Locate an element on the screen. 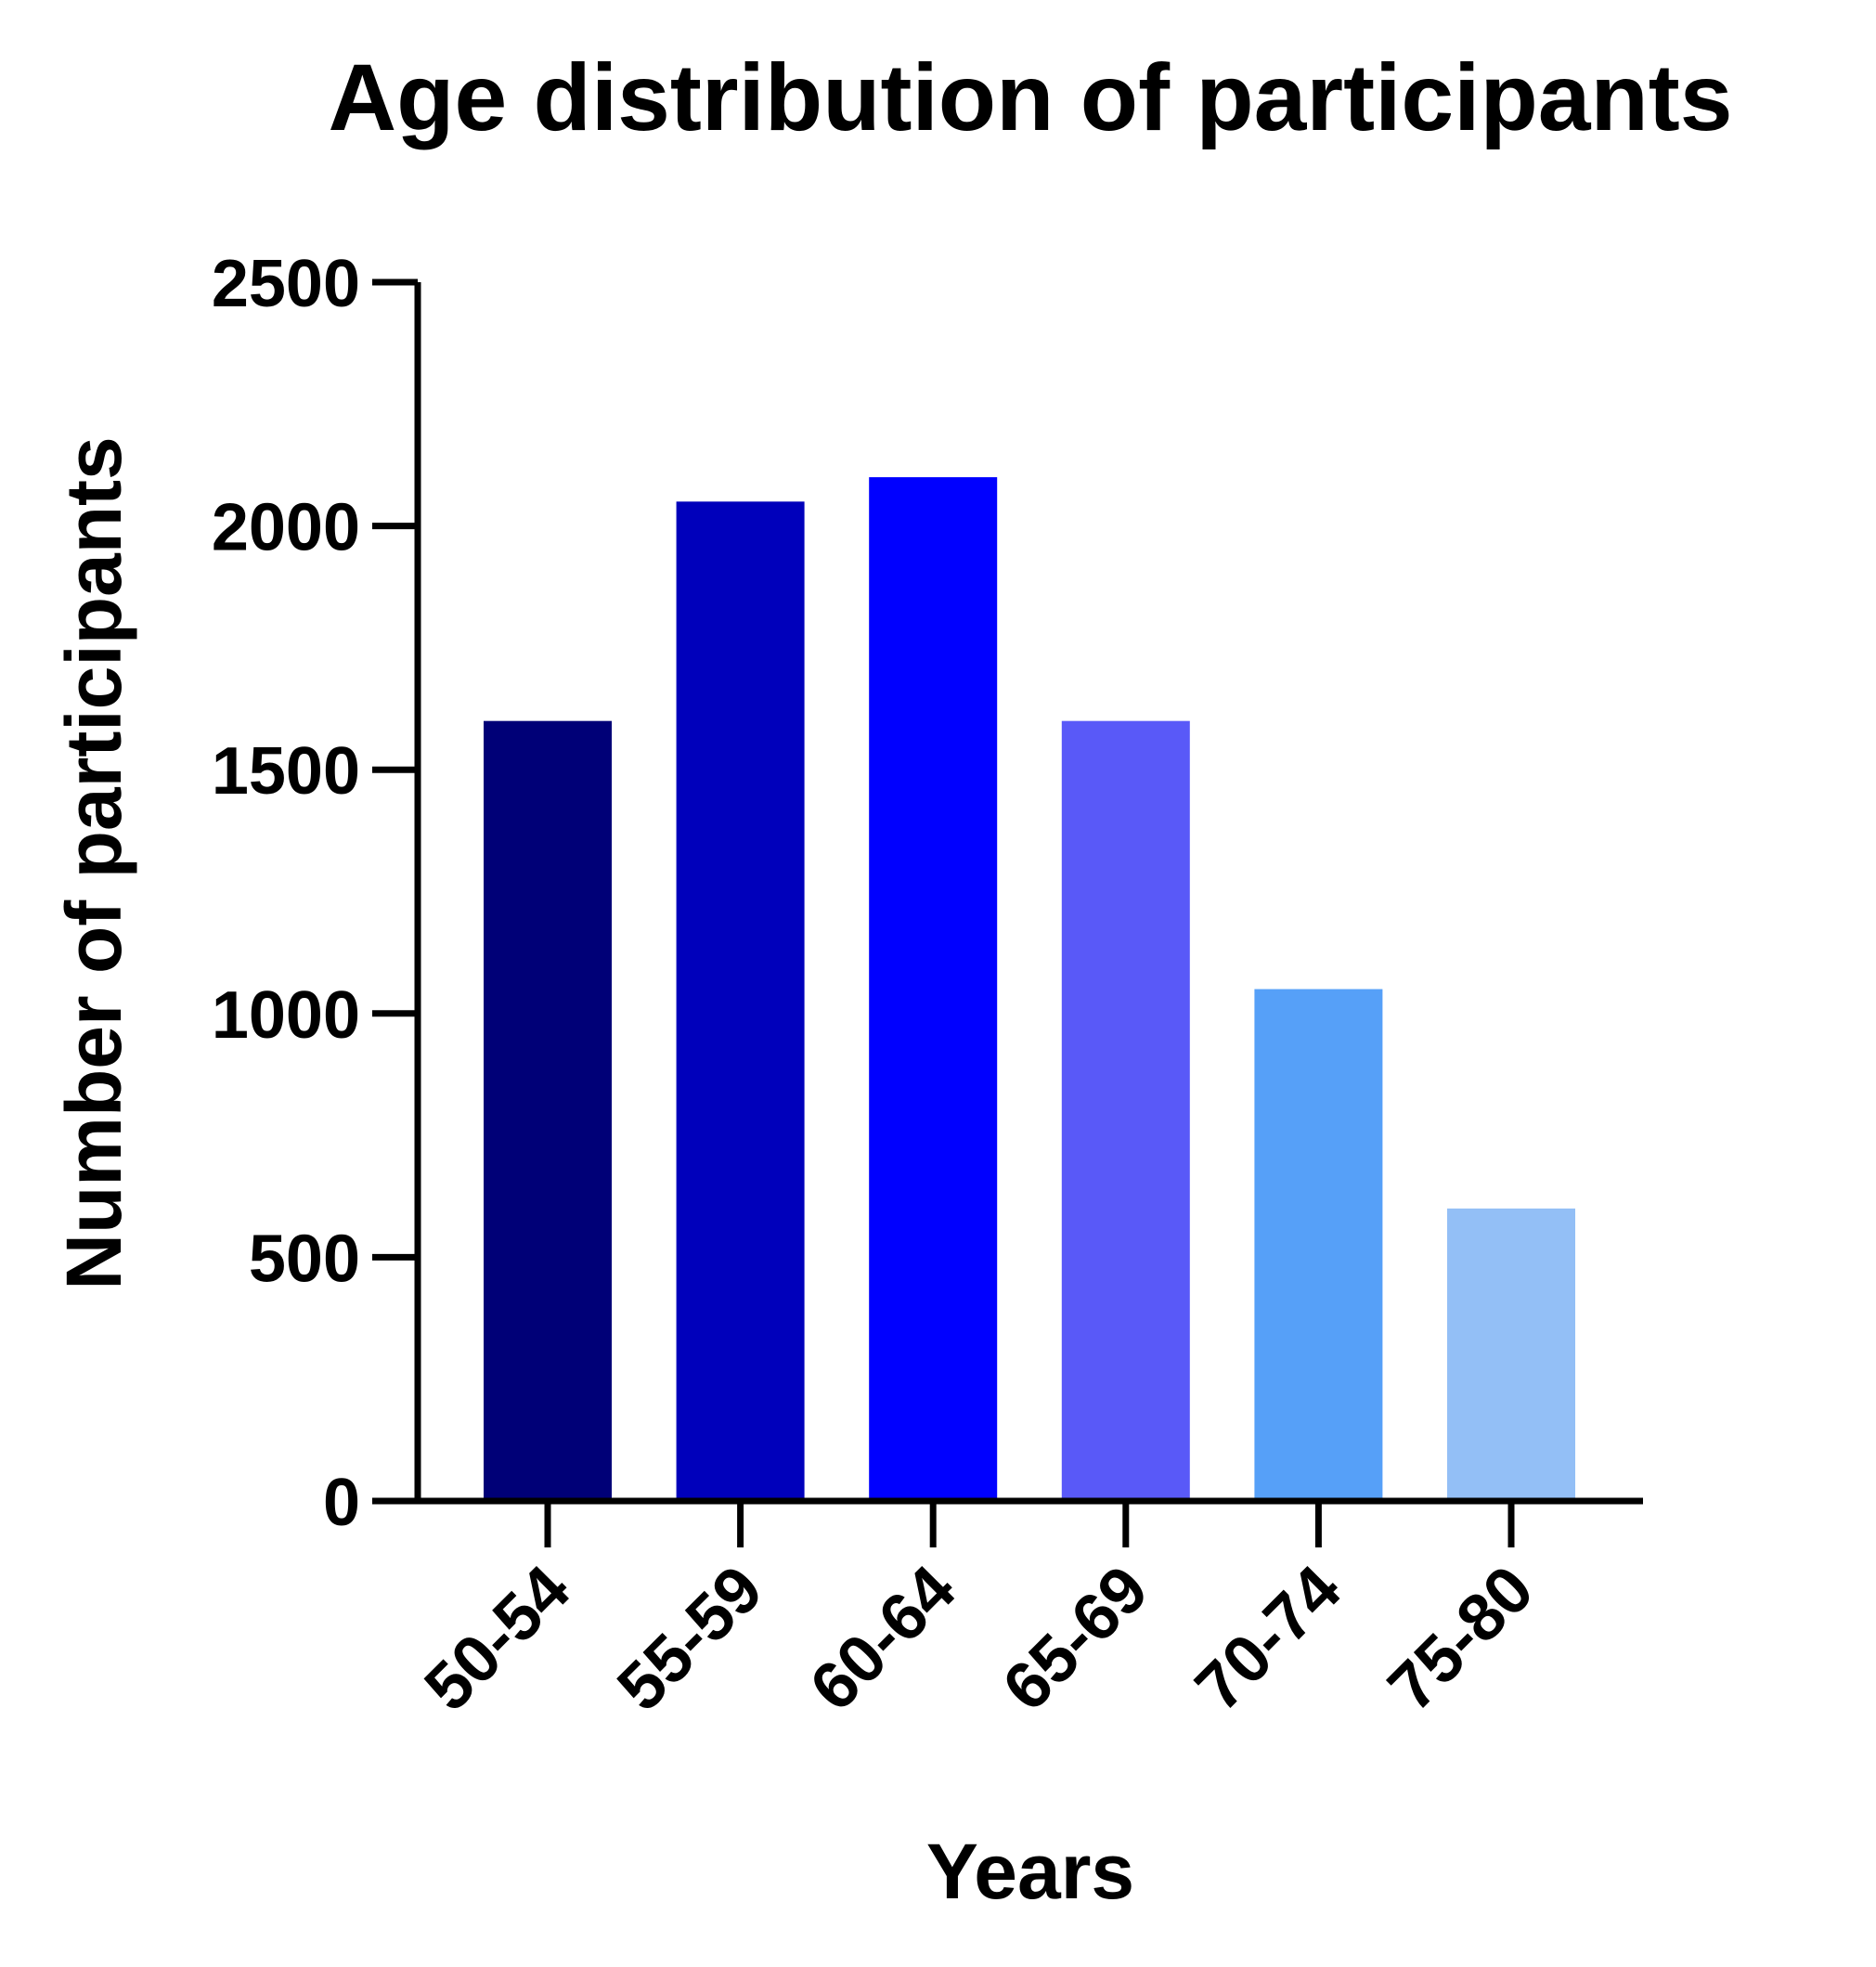 The image size is (1876, 1967). x-axis-label: Years is located at coordinates (1030, 1872).